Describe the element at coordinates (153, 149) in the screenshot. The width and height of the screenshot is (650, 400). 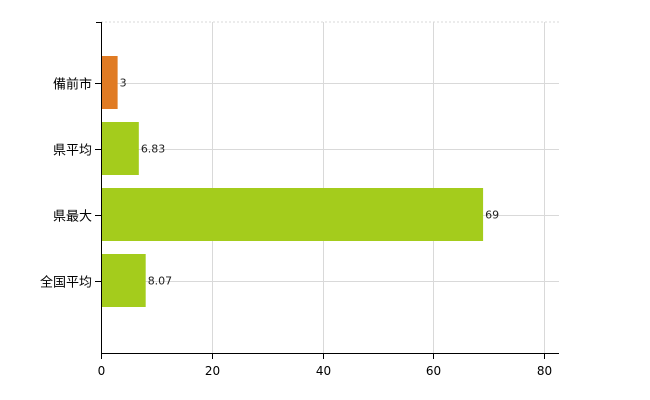
I see `data-label-1: 6.83` at that location.